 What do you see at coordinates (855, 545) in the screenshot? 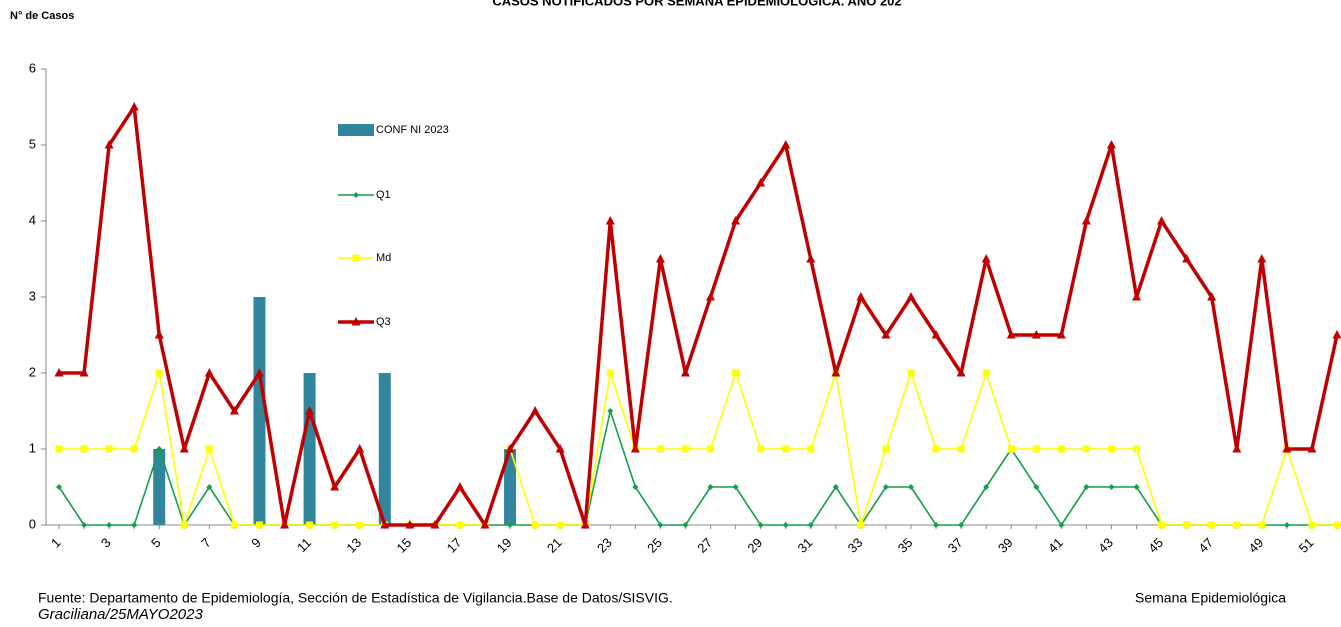
I see `x-tick-label: 33` at bounding box center [855, 545].